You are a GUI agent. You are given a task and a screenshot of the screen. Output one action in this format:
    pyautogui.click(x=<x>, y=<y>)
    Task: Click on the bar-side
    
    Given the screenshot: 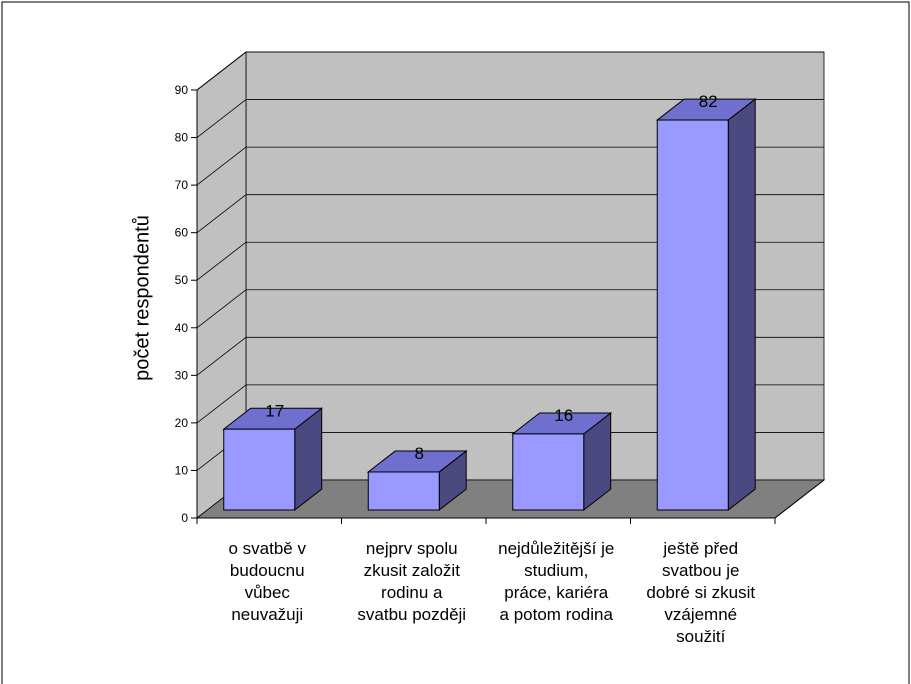 What is the action you would take?
    pyautogui.click(x=741, y=305)
    